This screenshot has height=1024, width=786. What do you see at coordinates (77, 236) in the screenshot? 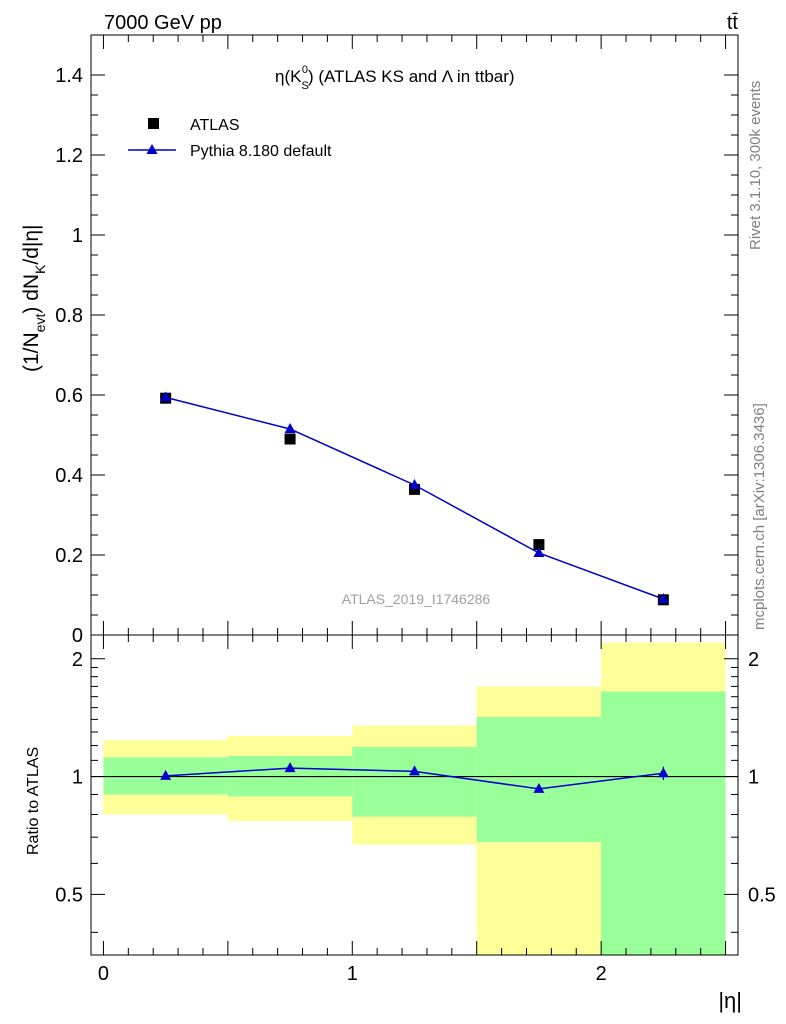
I see `main-ytick-label: 1` at bounding box center [77, 236].